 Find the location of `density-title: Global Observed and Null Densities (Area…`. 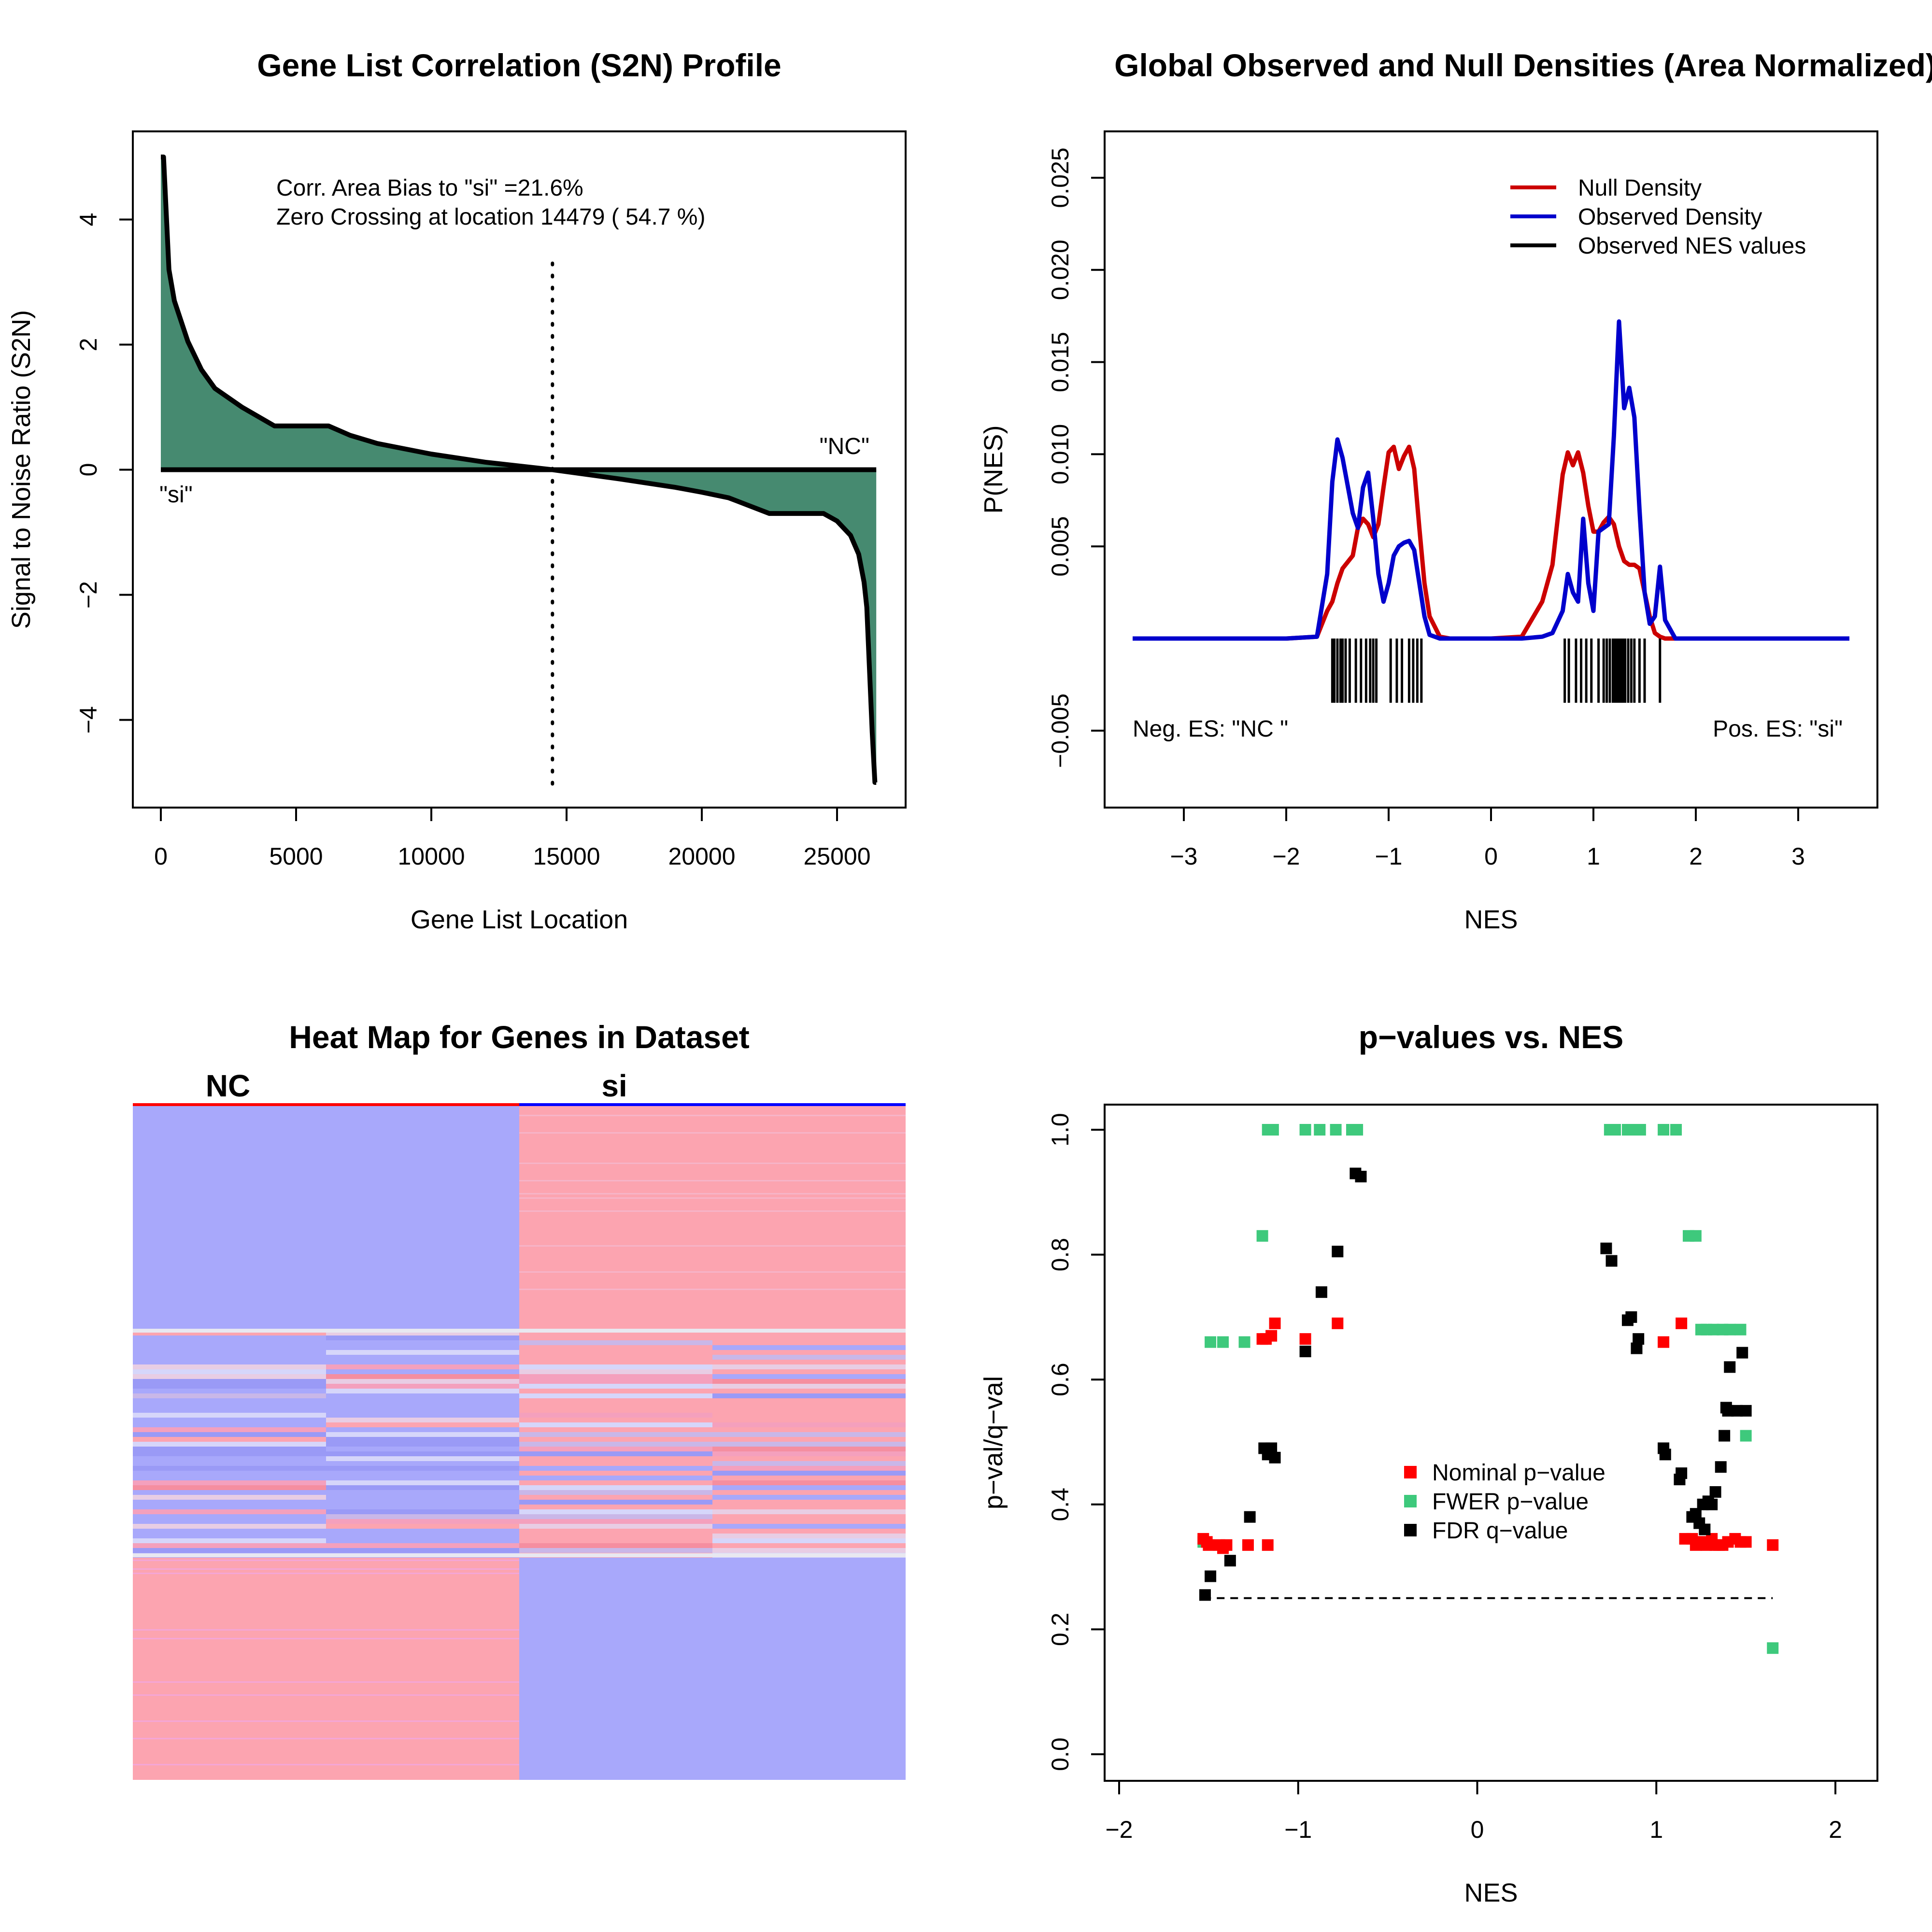

density-title: Global Observed and Null Densities (Area… is located at coordinates (1523, 65).